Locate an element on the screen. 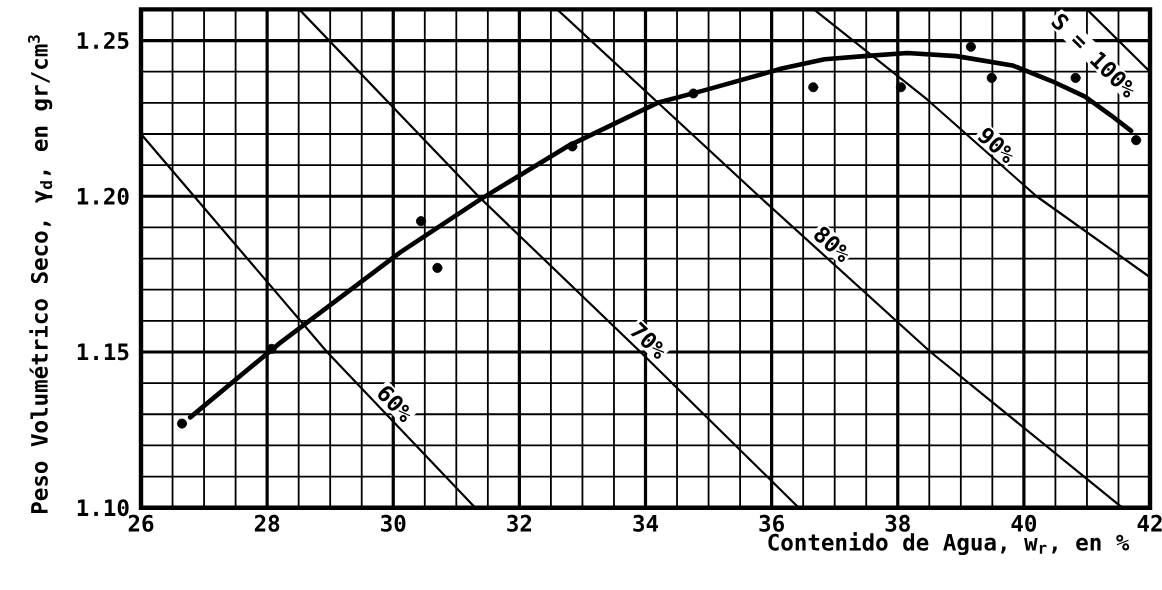  text: 80% is located at coordinates (831, 244).